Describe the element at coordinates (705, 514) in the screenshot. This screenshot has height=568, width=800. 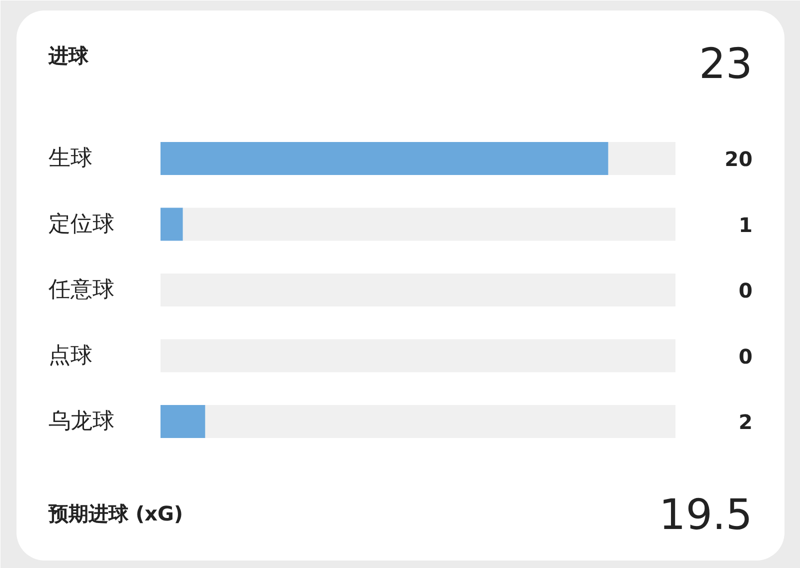
I see `text: 19.5` at that location.